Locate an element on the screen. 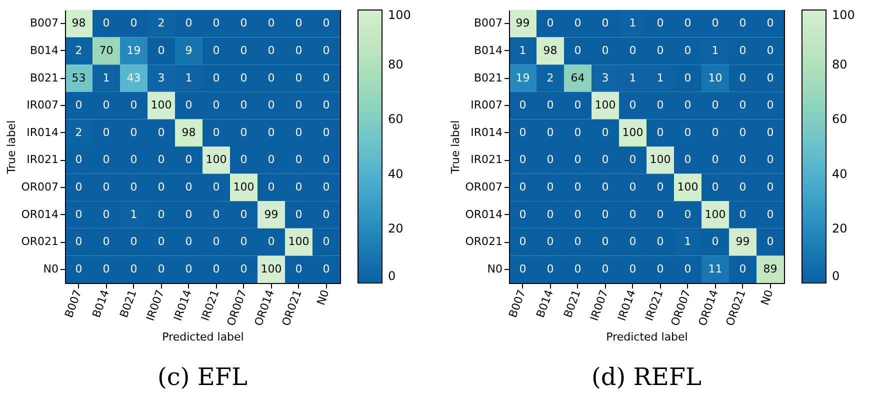 Image resolution: width=888 pixels, height=418 pixels. x-tick-label: OR014 is located at coordinates (264, 308).